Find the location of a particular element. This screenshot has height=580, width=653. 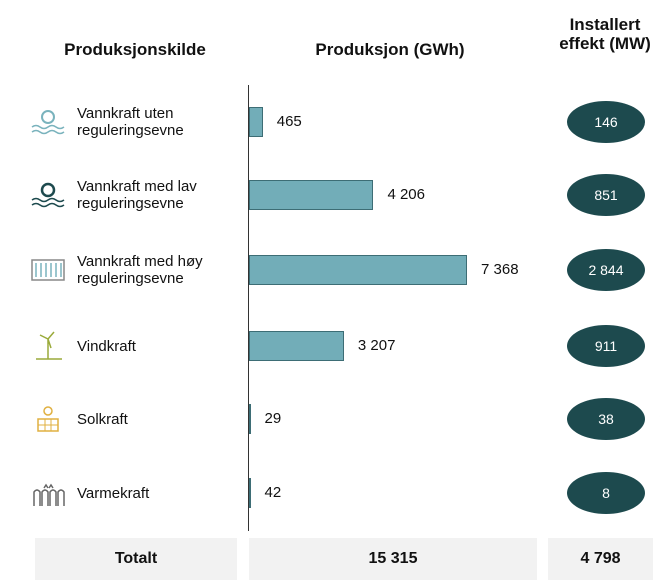

value-label: 4 206 is located at coordinates (406, 194).